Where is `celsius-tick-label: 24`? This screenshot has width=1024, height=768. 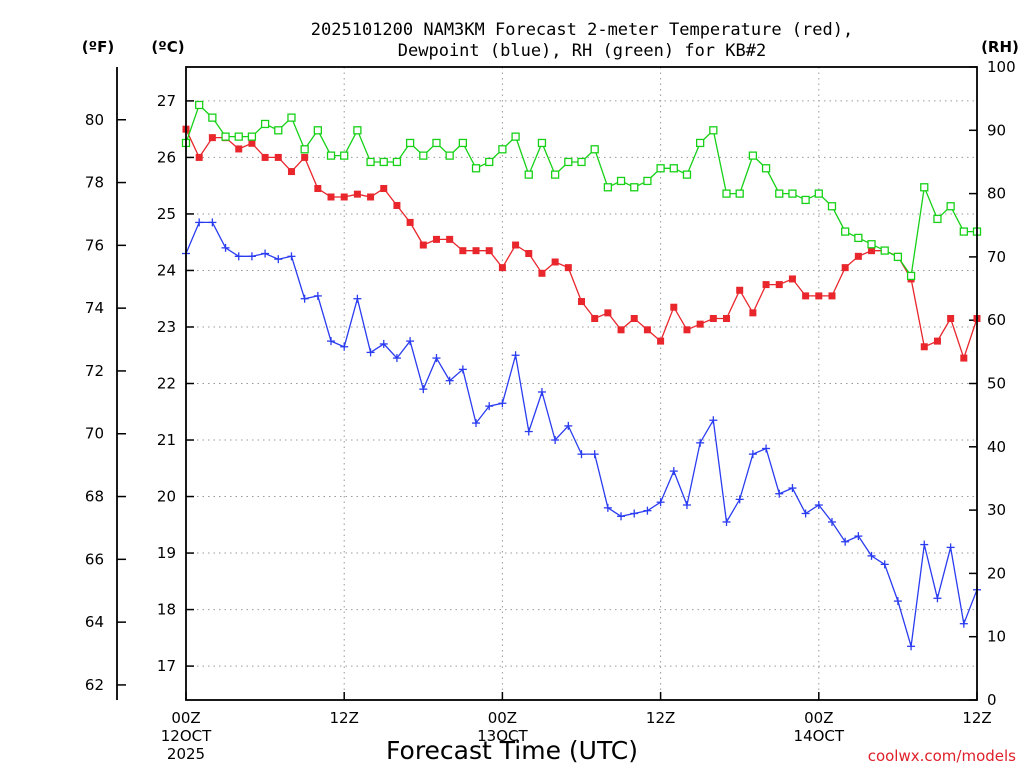 celsius-tick-label: 24 is located at coordinates (166, 270).